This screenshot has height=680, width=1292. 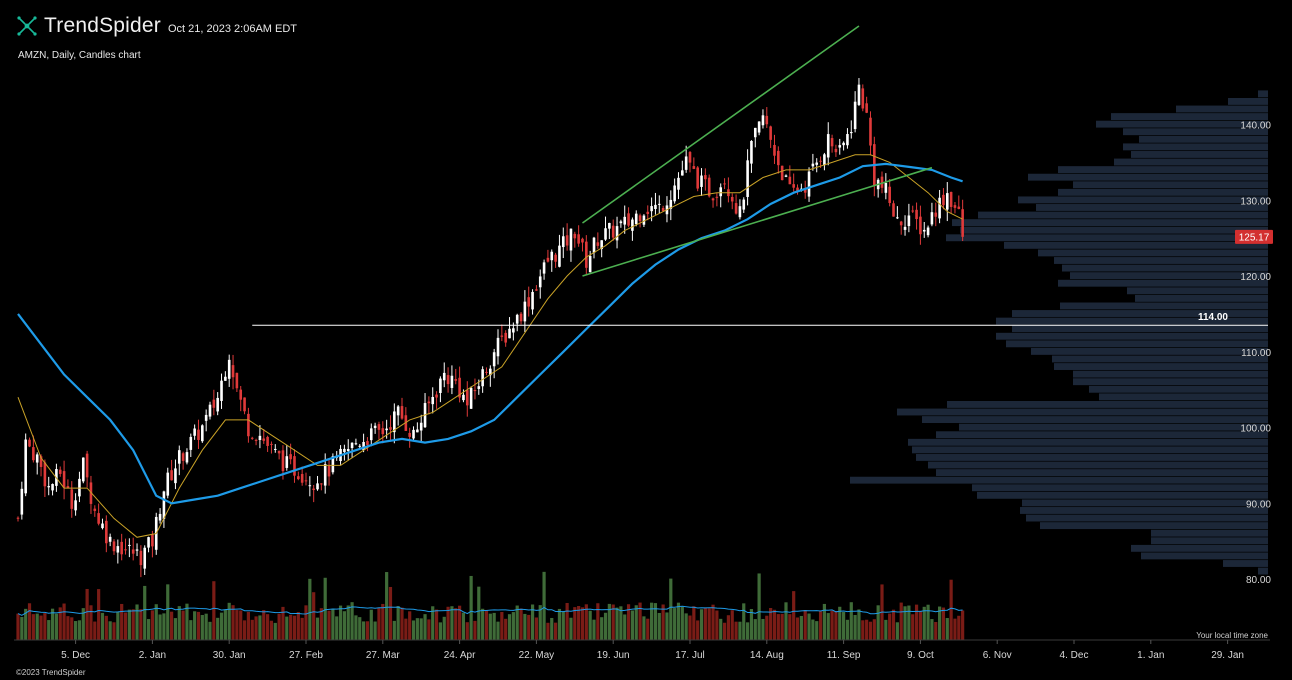 I want to click on chart-timestamp: Oct 21, 2023 2:06AM EDT, so click(x=233, y=29).